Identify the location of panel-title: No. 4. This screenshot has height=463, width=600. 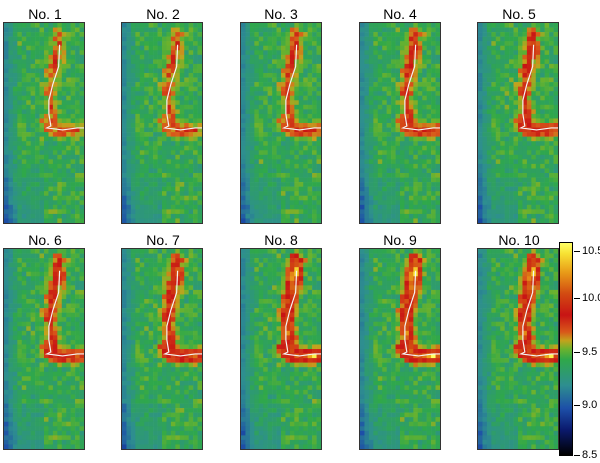
(400, 14).